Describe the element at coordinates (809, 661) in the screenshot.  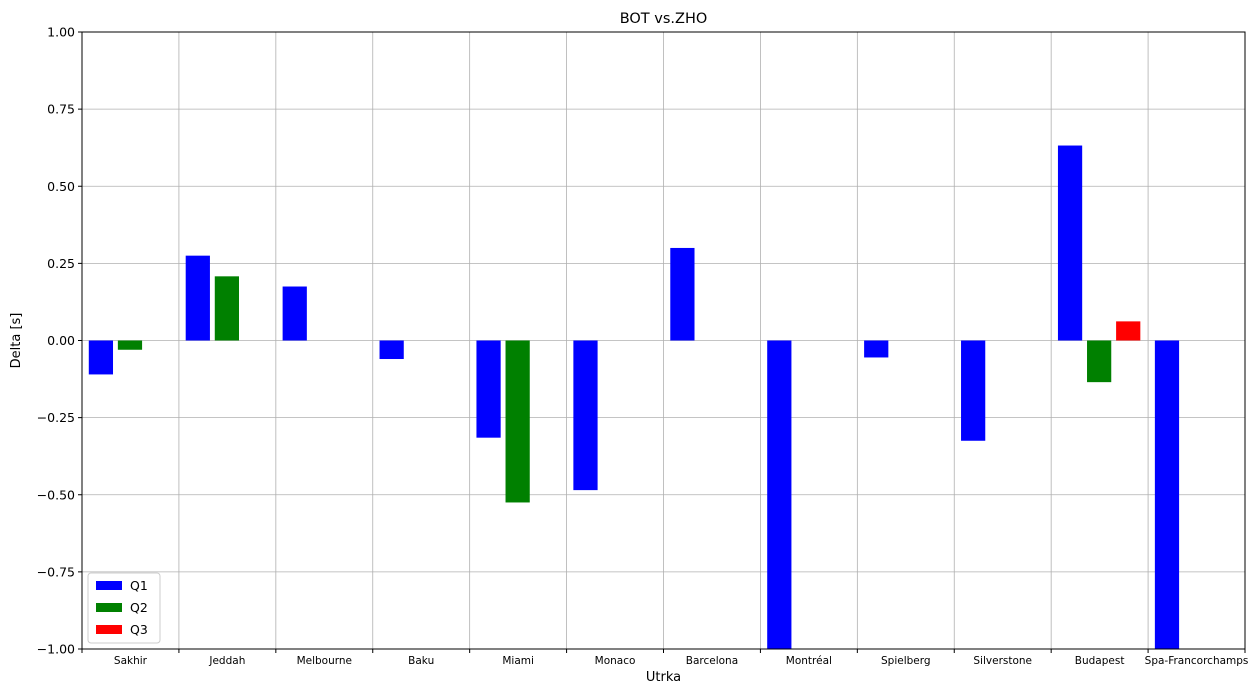
I see `x-tick-label: Montréal` at that location.